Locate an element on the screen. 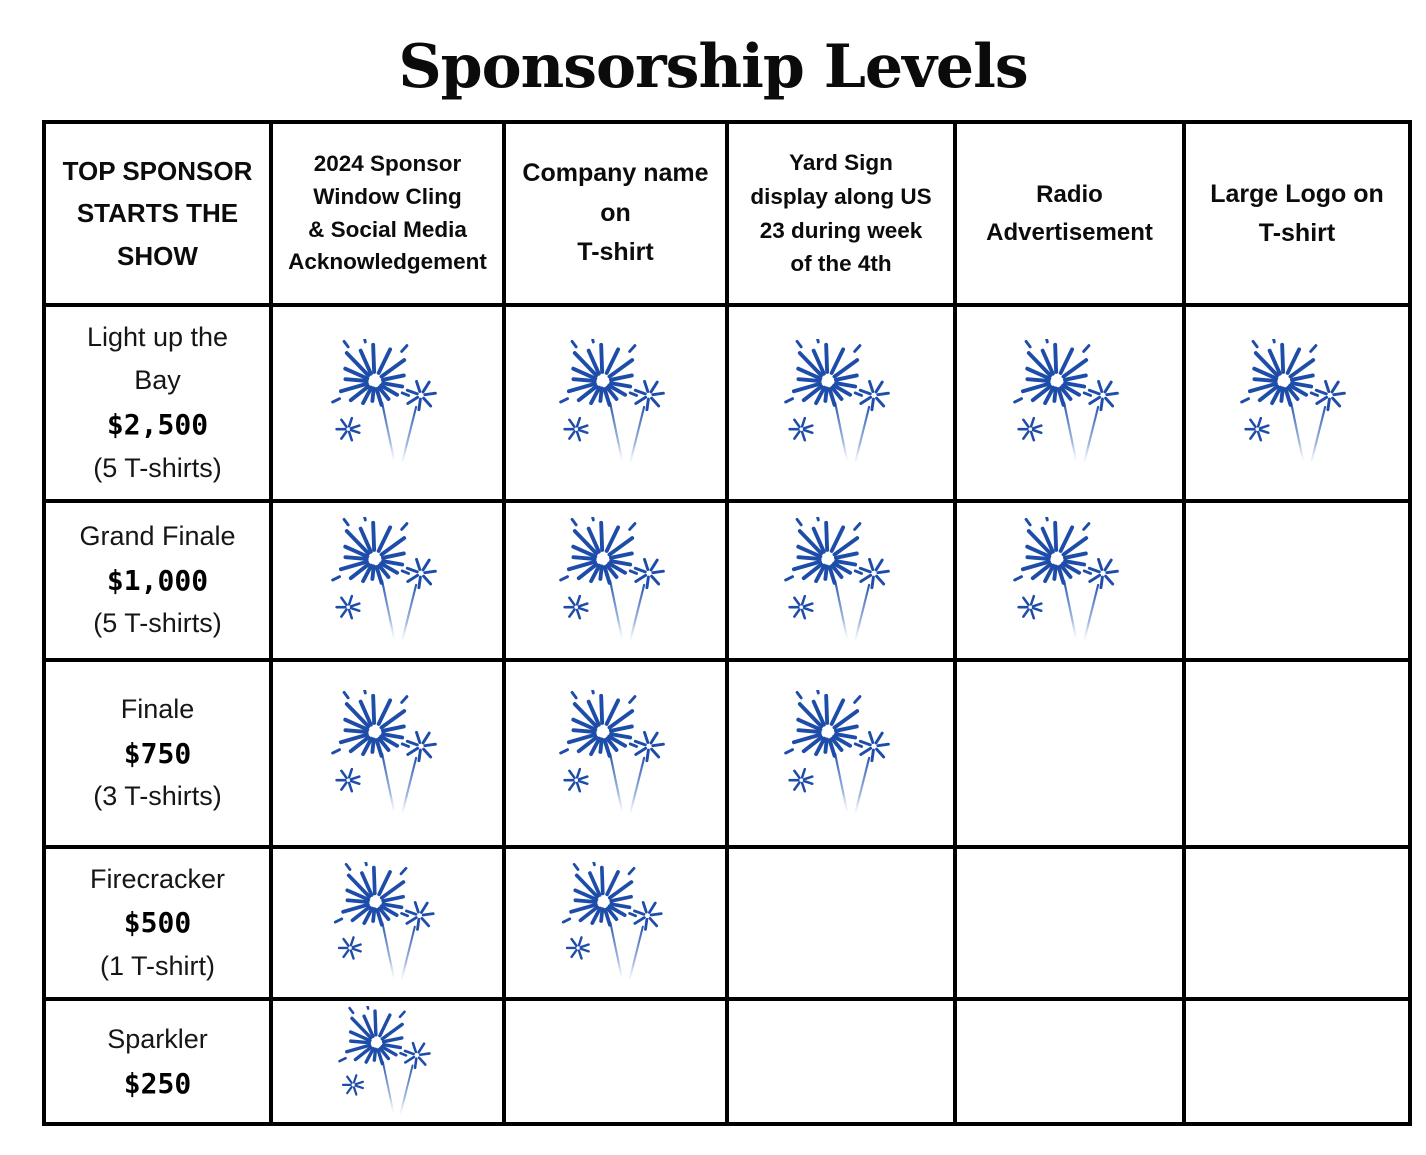 This screenshot has width=1426, height=1155. benefit-cell-grand-finale-large-logo-tshirt is located at coordinates (1297, 580).